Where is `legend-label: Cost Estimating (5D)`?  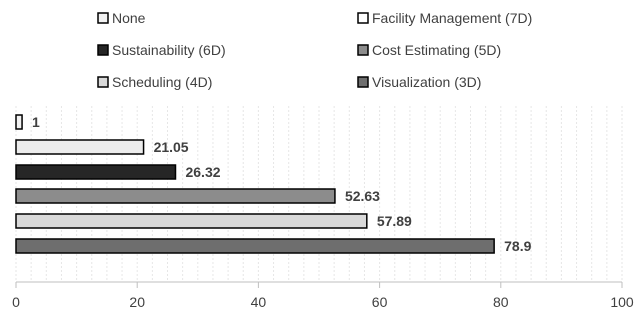 legend-label: Cost Estimating (5D) is located at coordinates (436, 50).